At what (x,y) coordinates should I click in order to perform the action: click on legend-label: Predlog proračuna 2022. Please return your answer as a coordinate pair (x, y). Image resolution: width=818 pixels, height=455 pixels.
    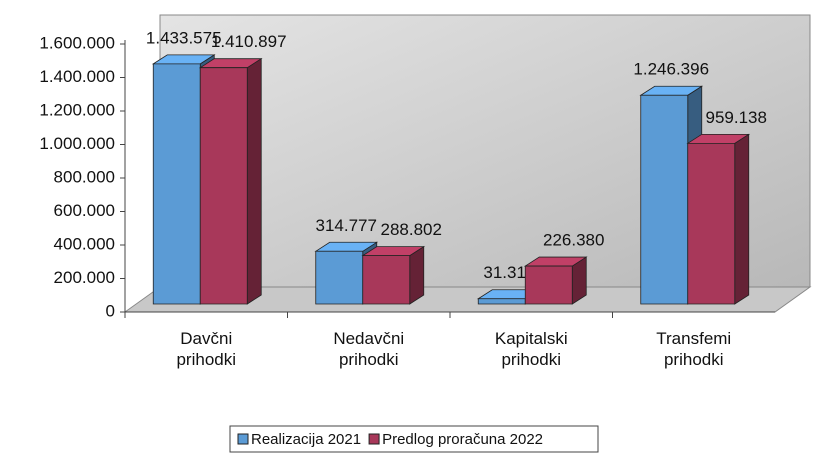
    Looking at the image, I should click on (462, 439).